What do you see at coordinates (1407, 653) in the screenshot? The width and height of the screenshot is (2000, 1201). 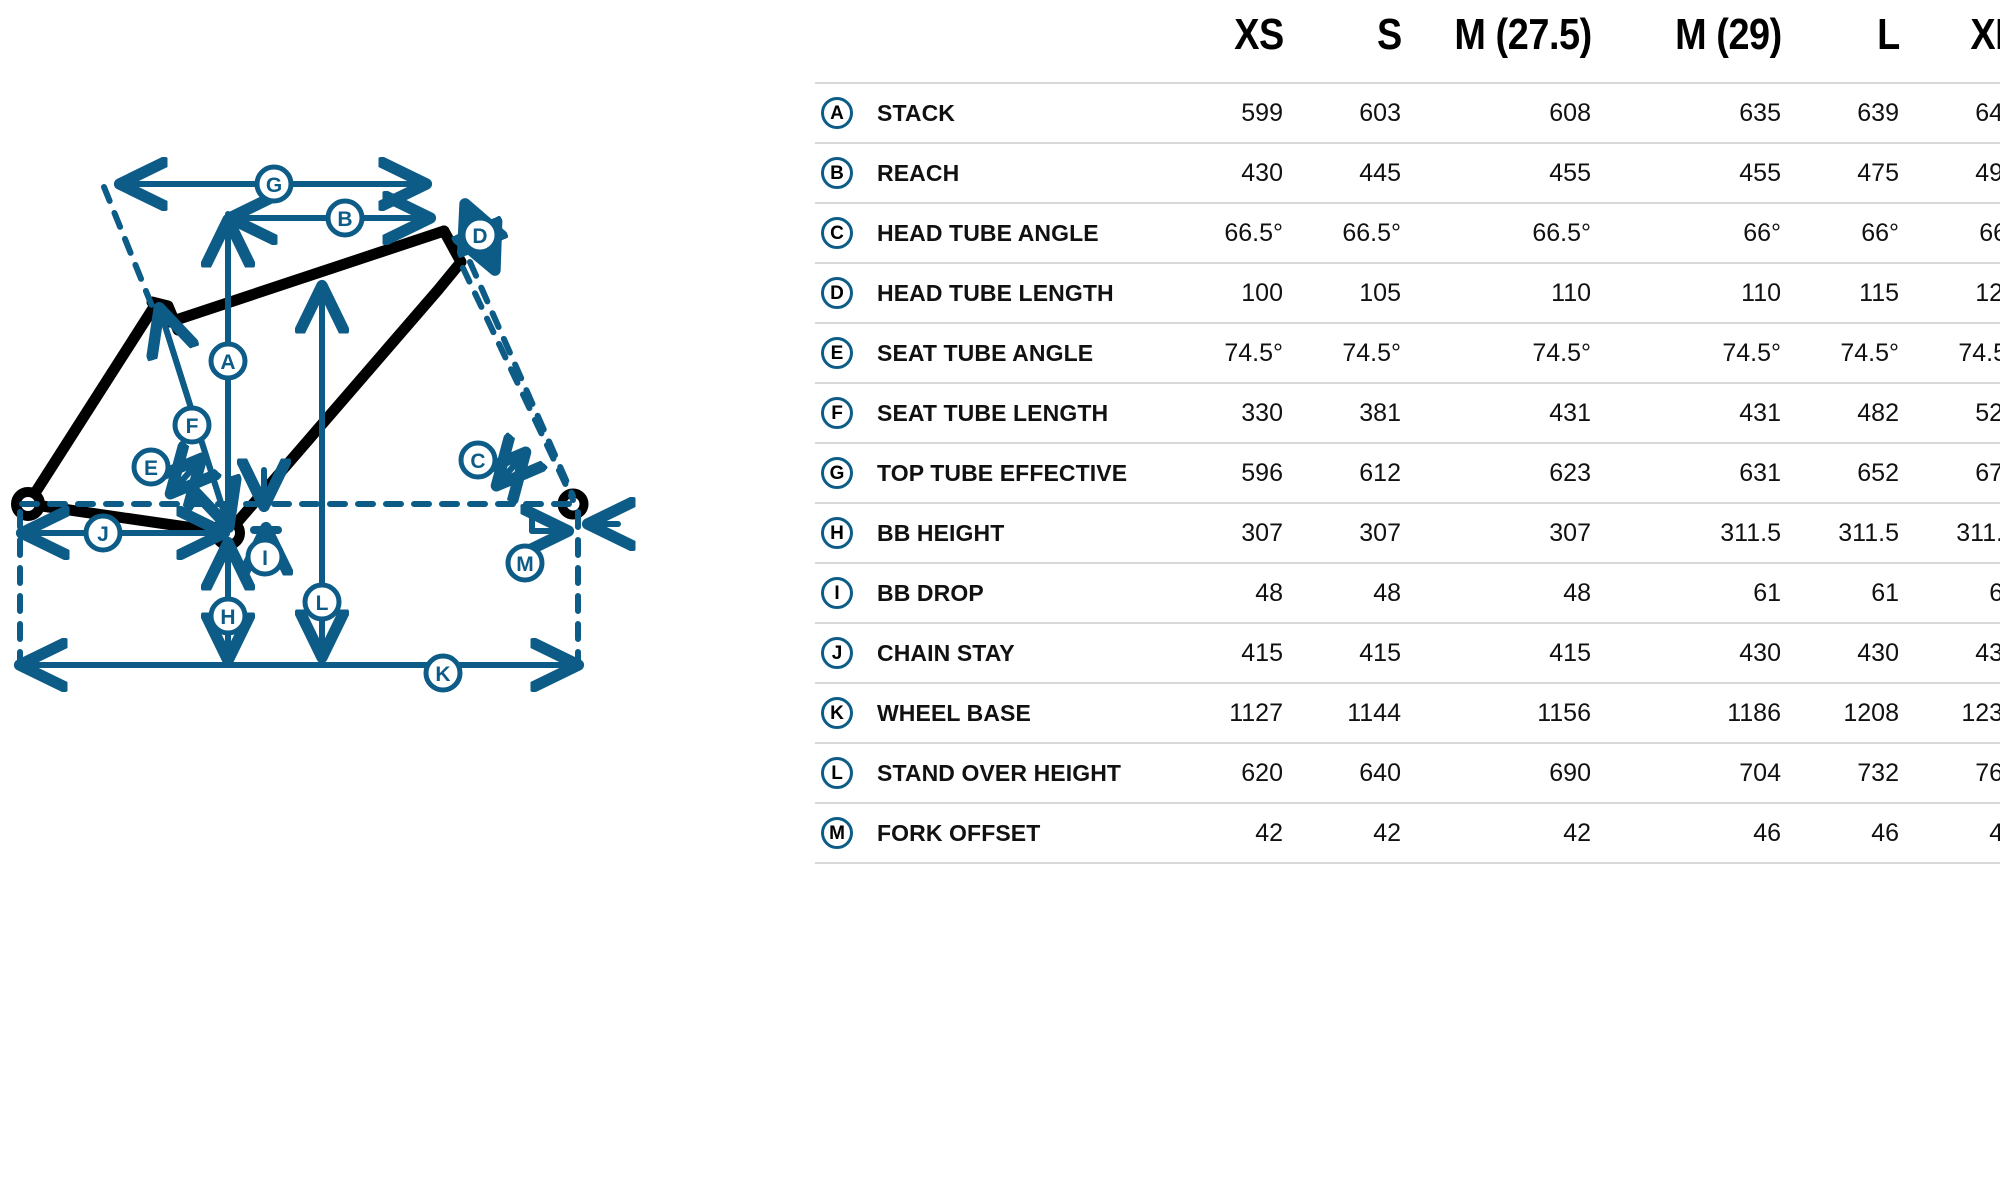 I see `table-row: J CHAIN STAY 415 415 415 430 430 430` at bounding box center [1407, 653].